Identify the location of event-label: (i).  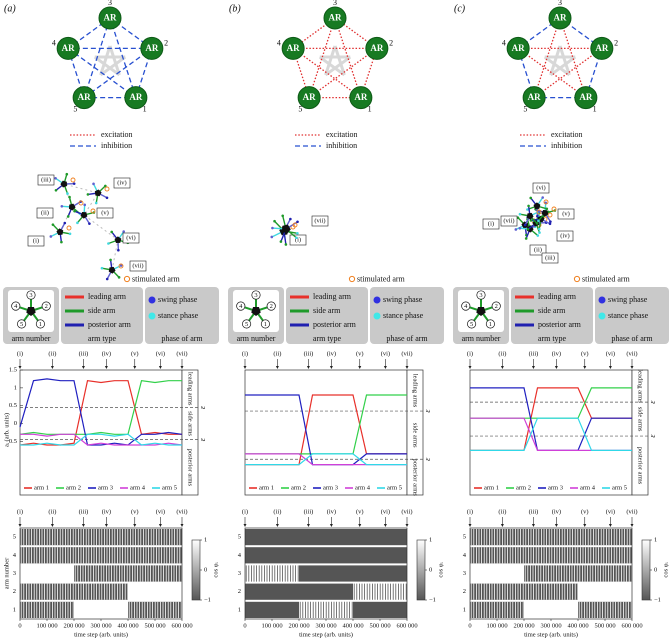
(470, 511).